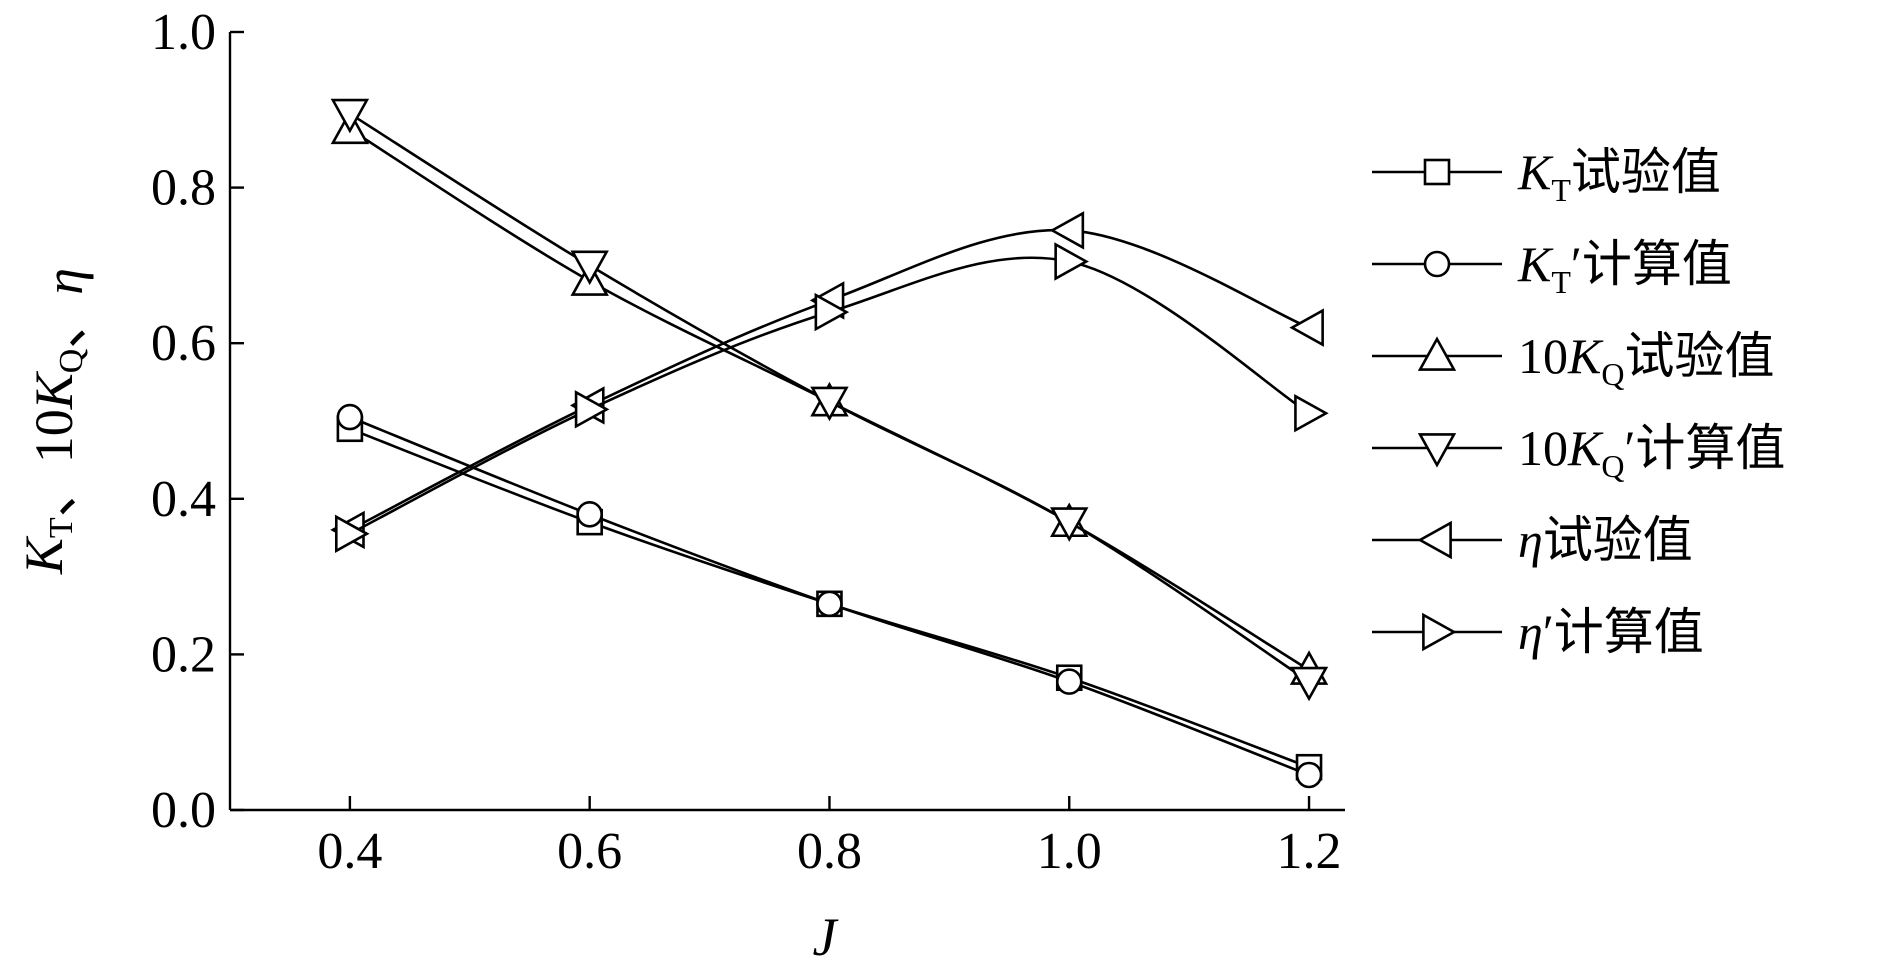 Image resolution: width=1890 pixels, height=977 pixels. I want to click on x-tick-label: 0.8, so click(829, 851).